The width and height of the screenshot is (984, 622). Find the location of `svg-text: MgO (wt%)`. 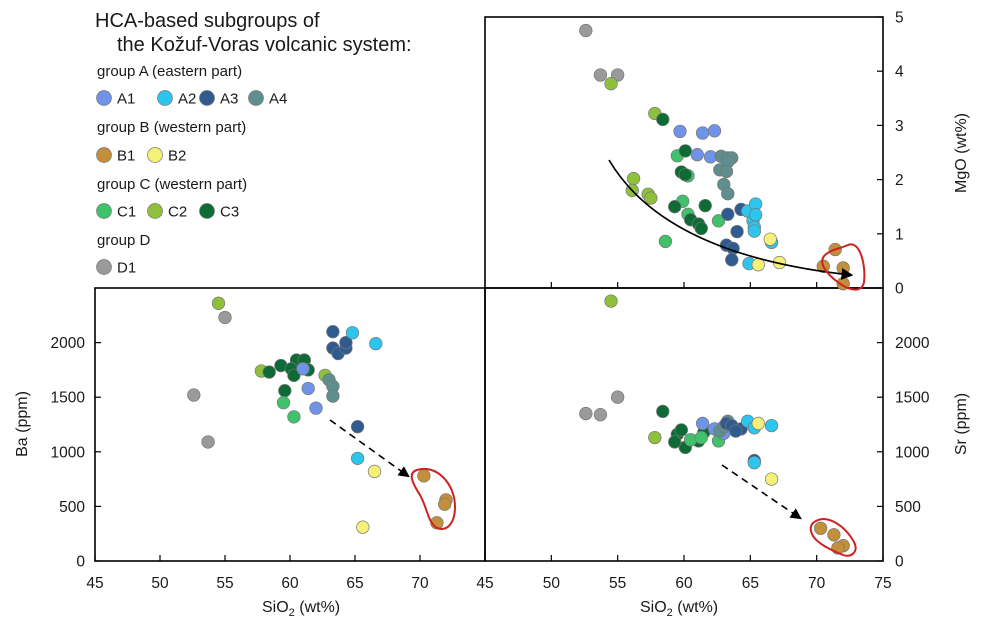

svg-text: MgO (wt%) is located at coordinates (961, 153).